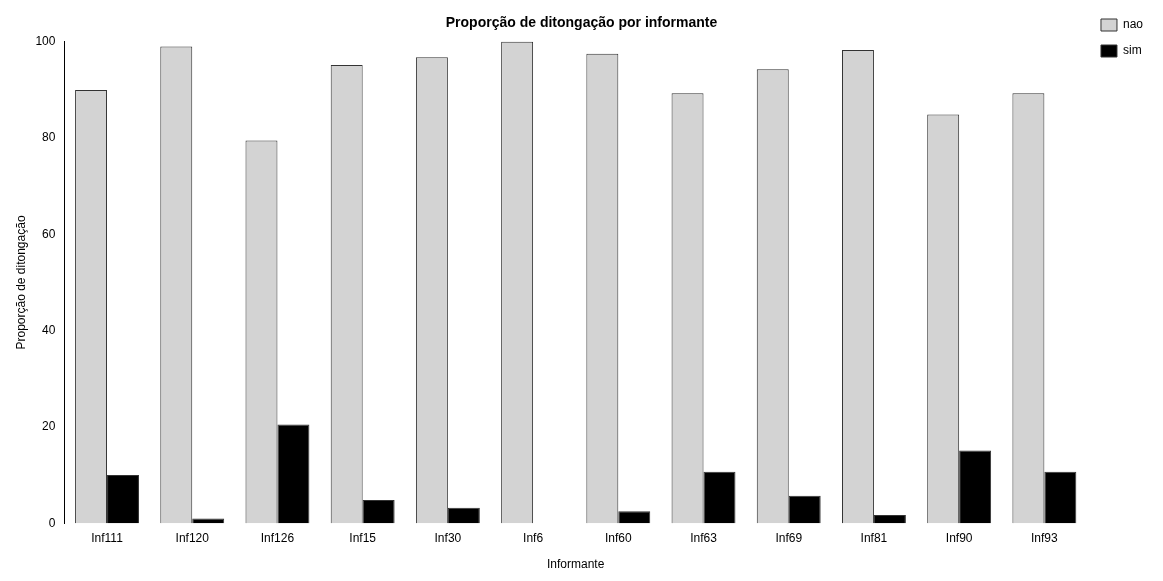  I want to click on y-tick-label: 20, so click(49, 426).